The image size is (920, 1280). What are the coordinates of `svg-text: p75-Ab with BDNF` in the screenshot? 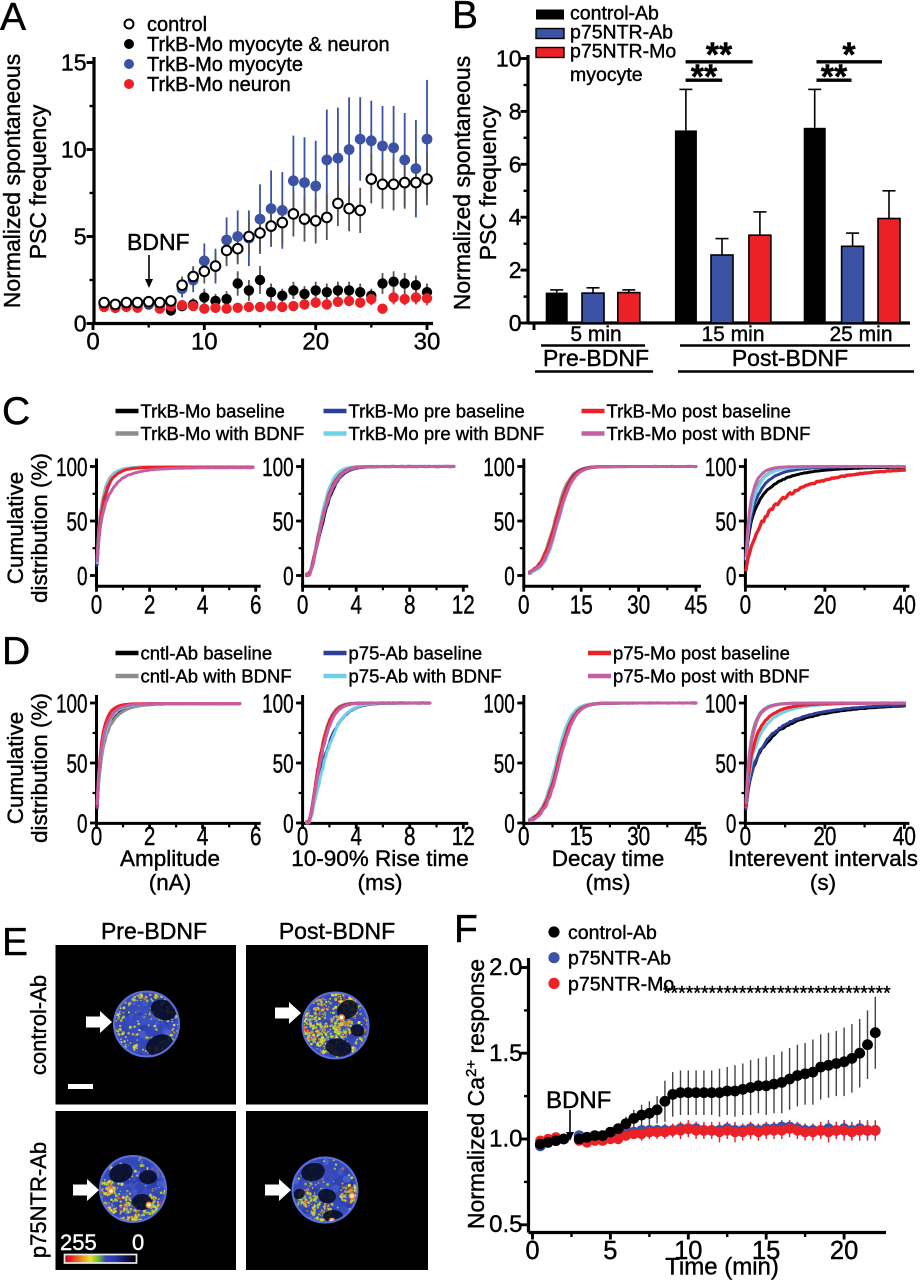 It's located at (425, 676).